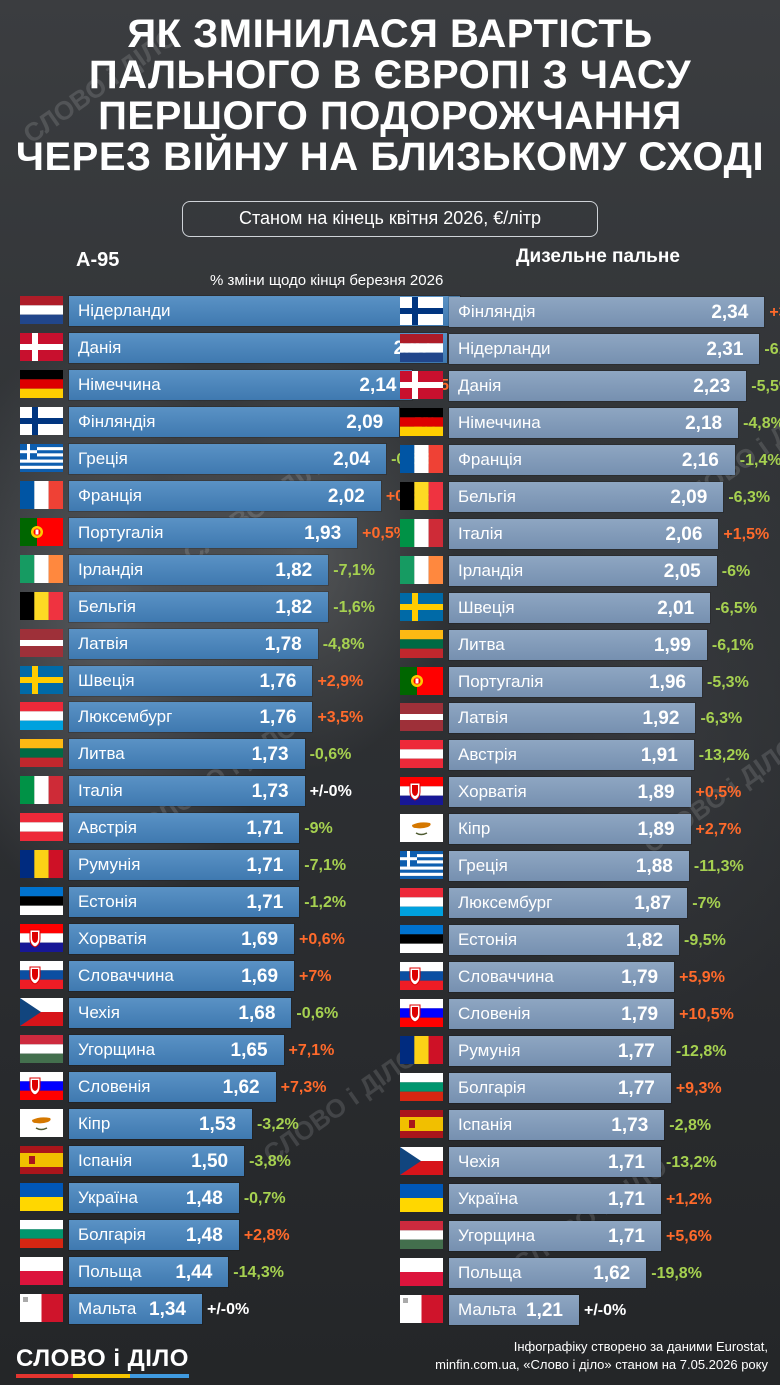  What do you see at coordinates (724, 756) in the screenshot?
I see `change-label: -13,2%` at bounding box center [724, 756].